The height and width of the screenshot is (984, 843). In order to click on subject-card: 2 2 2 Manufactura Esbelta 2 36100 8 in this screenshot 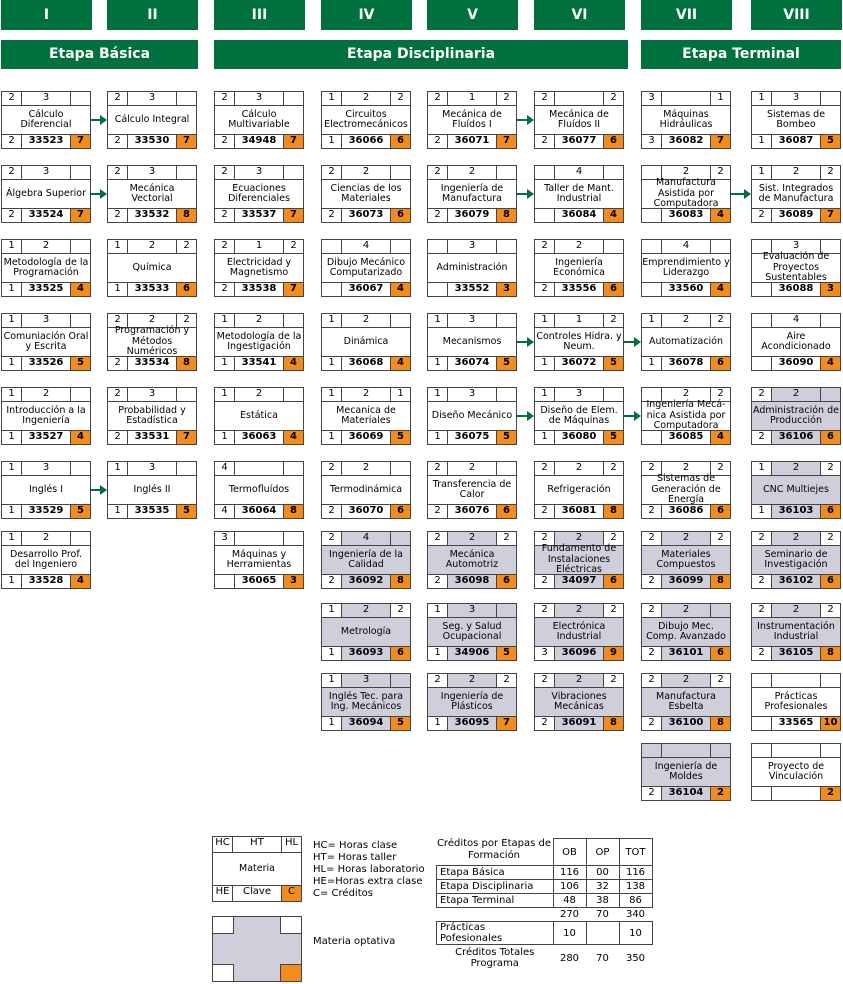, I will do `click(686, 702)`.